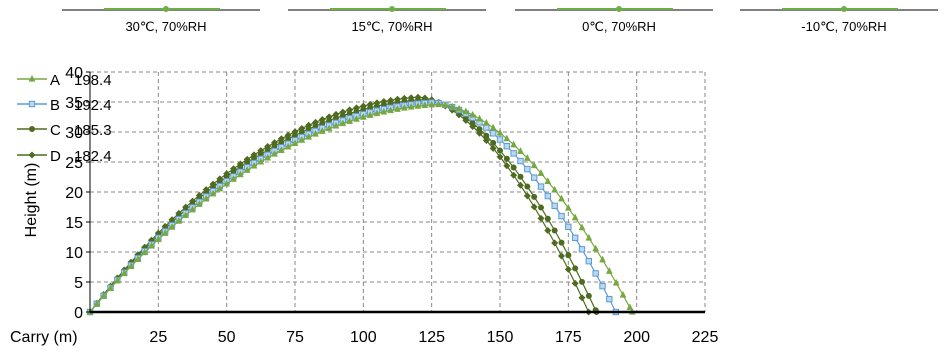 This screenshot has width=952, height=350. I want to click on condition-label-2: 0℃, 70%RH, so click(619, 26).